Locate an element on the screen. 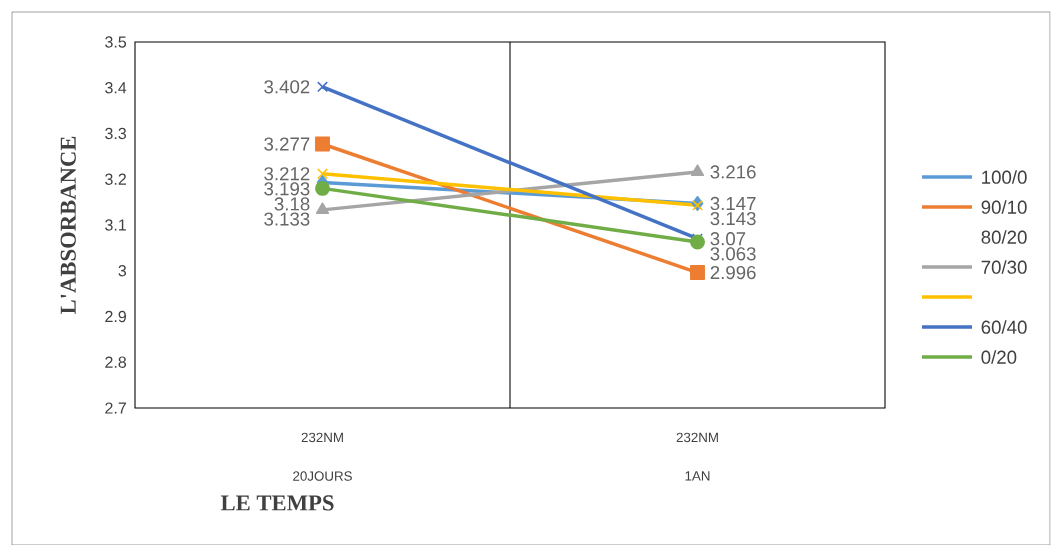 The width and height of the screenshot is (1051, 545). y-tick-label: 3.4 is located at coordinates (116, 88).